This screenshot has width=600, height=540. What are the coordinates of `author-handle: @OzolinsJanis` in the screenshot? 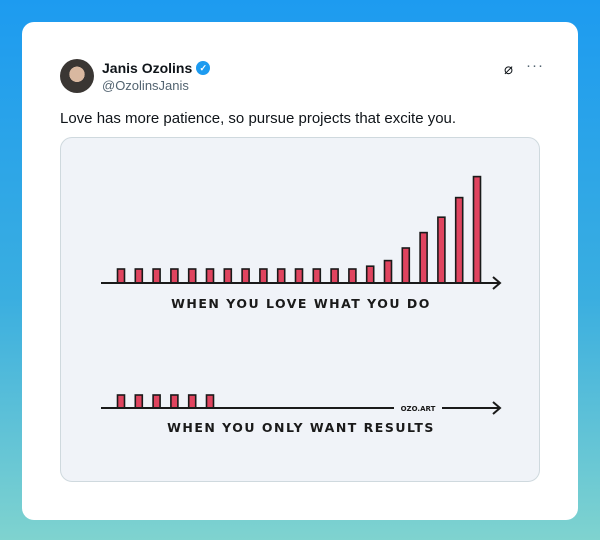 It's located at (145, 85).